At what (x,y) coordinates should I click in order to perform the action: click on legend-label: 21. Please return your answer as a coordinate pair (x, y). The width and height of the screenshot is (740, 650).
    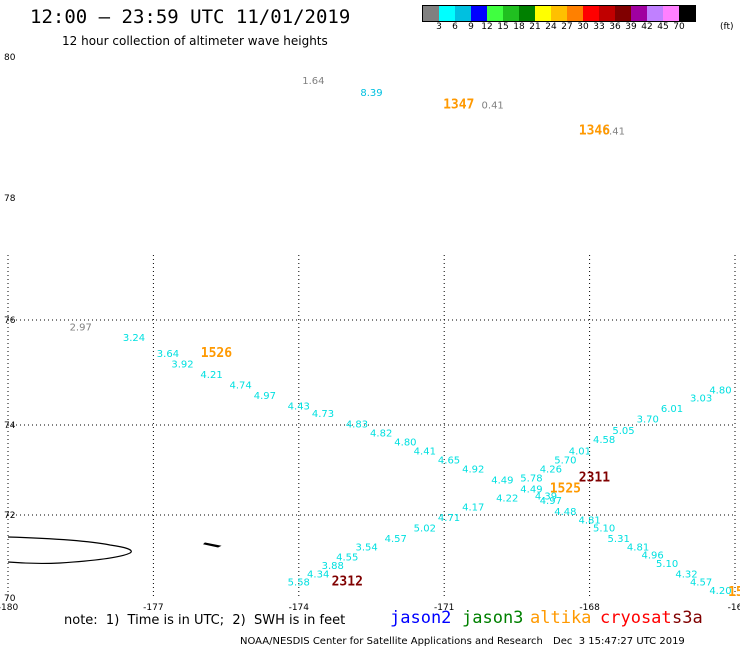
    Looking at the image, I should click on (535, 27).